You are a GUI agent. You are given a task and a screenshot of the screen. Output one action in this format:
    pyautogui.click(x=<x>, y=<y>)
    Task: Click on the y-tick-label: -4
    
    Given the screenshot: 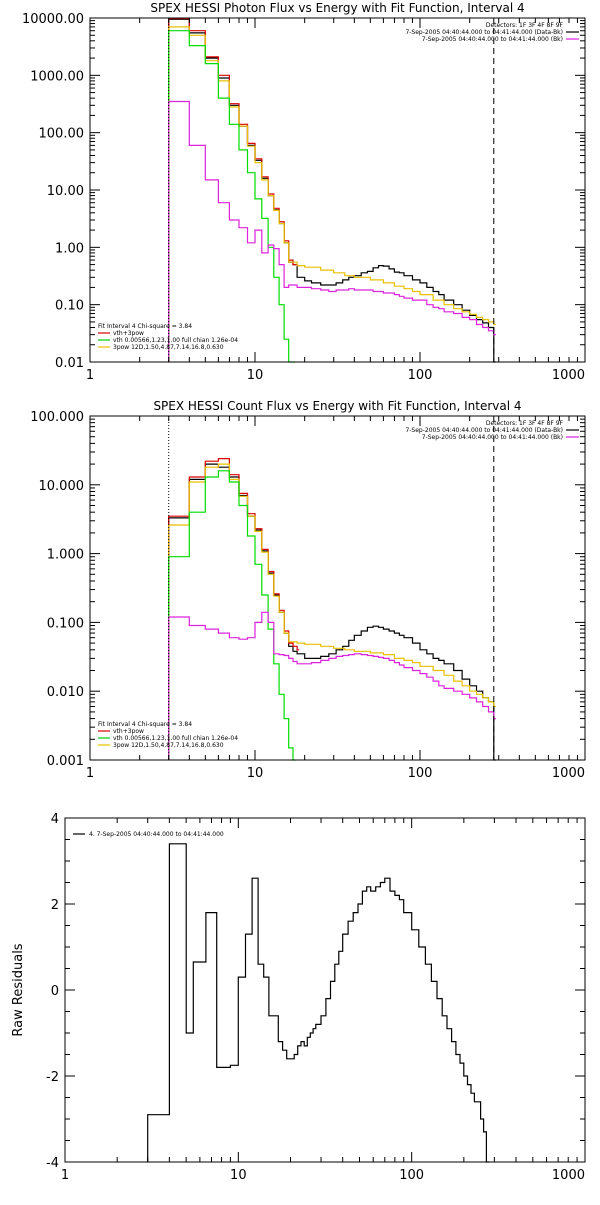 What is the action you would take?
    pyautogui.click(x=52, y=1163)
    